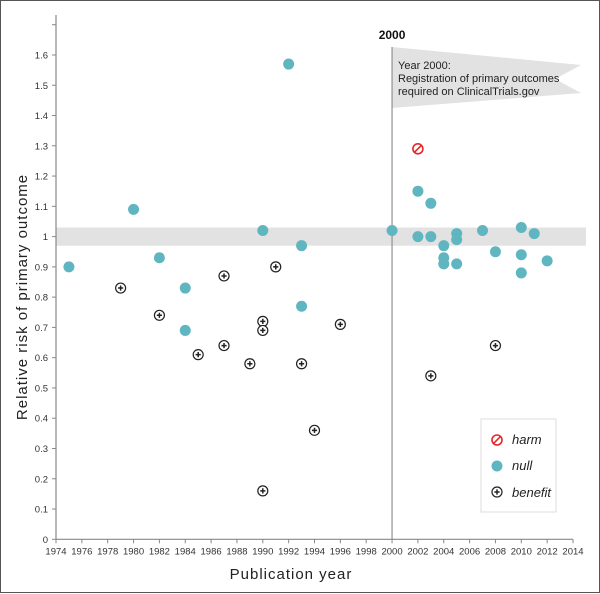  Describe the element at coordinates (532, 492) in the screenshot. I see `legend-benefit-label: benefit` at that location.